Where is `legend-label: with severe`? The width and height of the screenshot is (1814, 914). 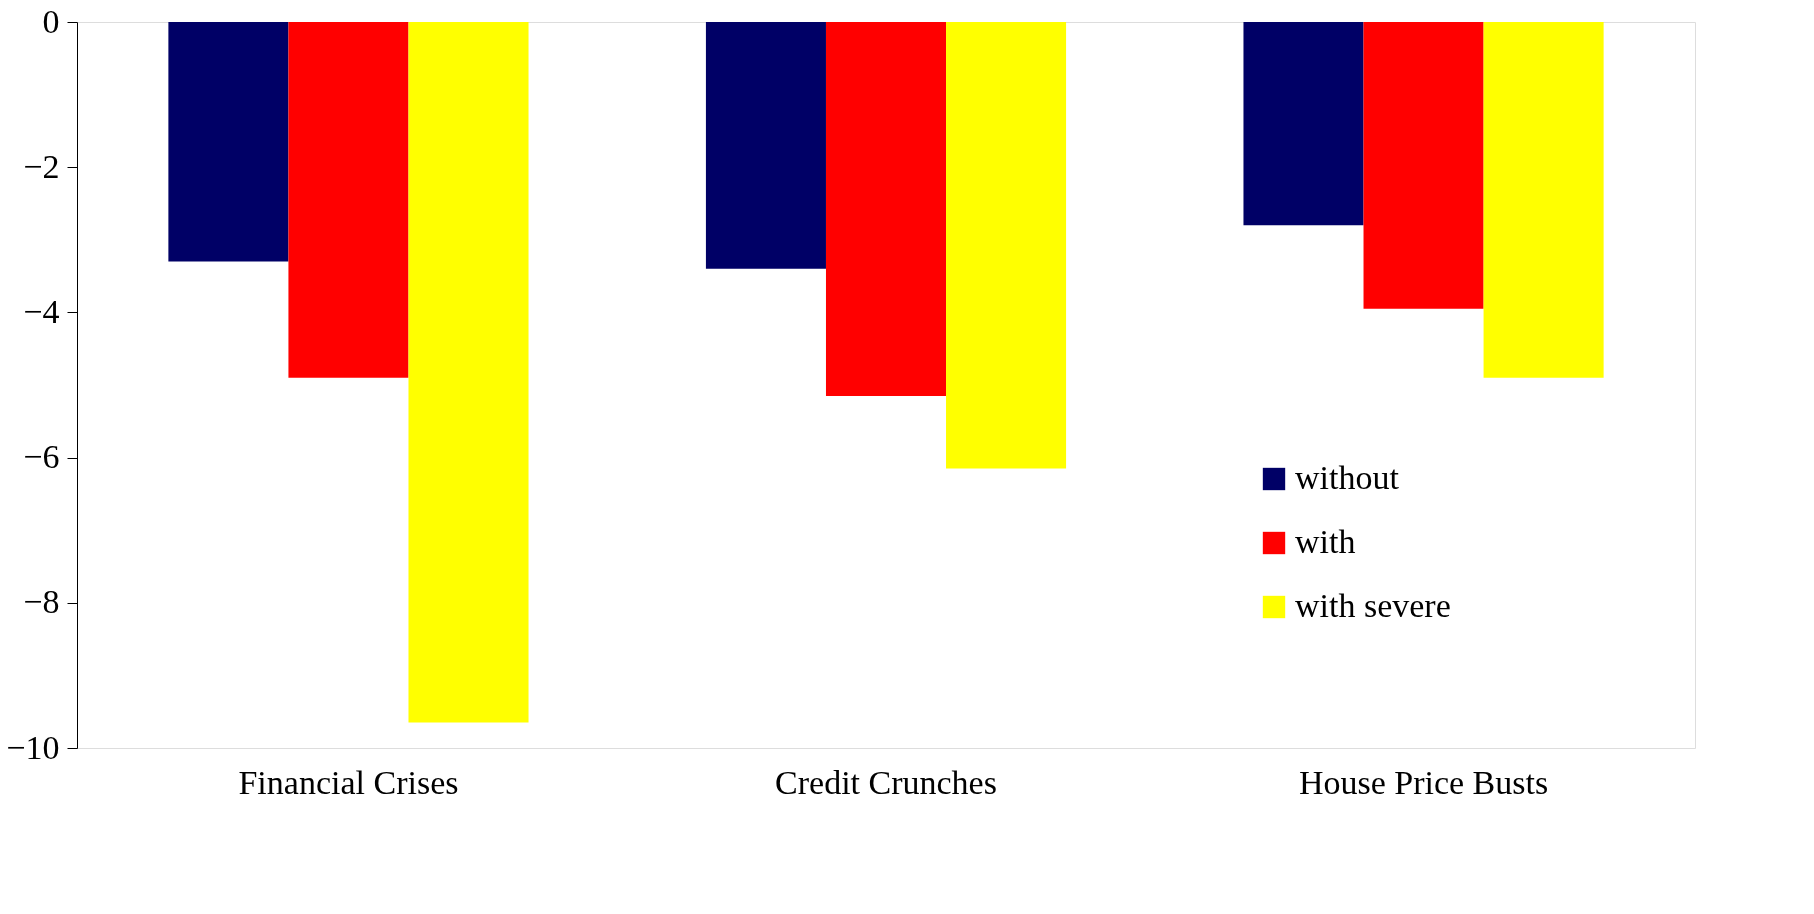 legend-label: with severe is located at coordinates (1373, 605).